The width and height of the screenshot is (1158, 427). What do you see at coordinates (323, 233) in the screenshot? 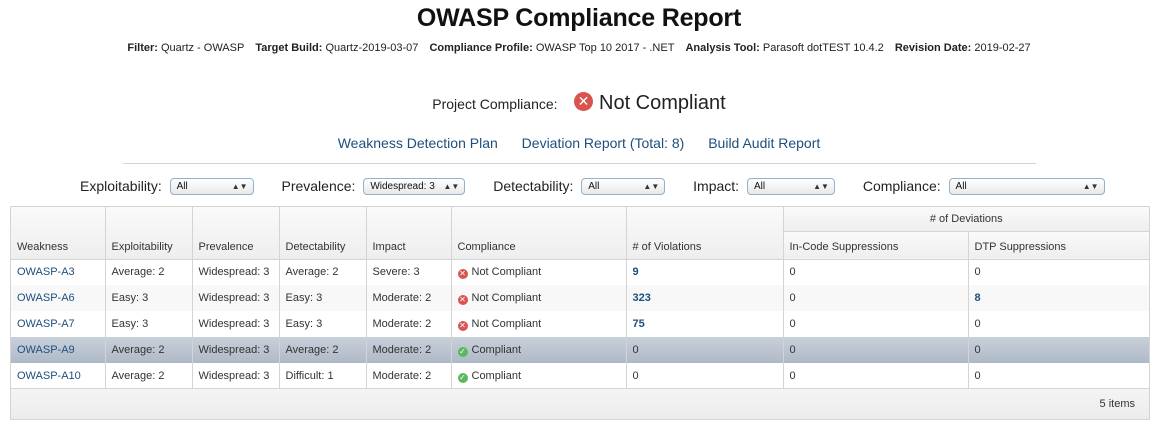
I see `col-detectability: Detectability` at bounding box center [323, 233].